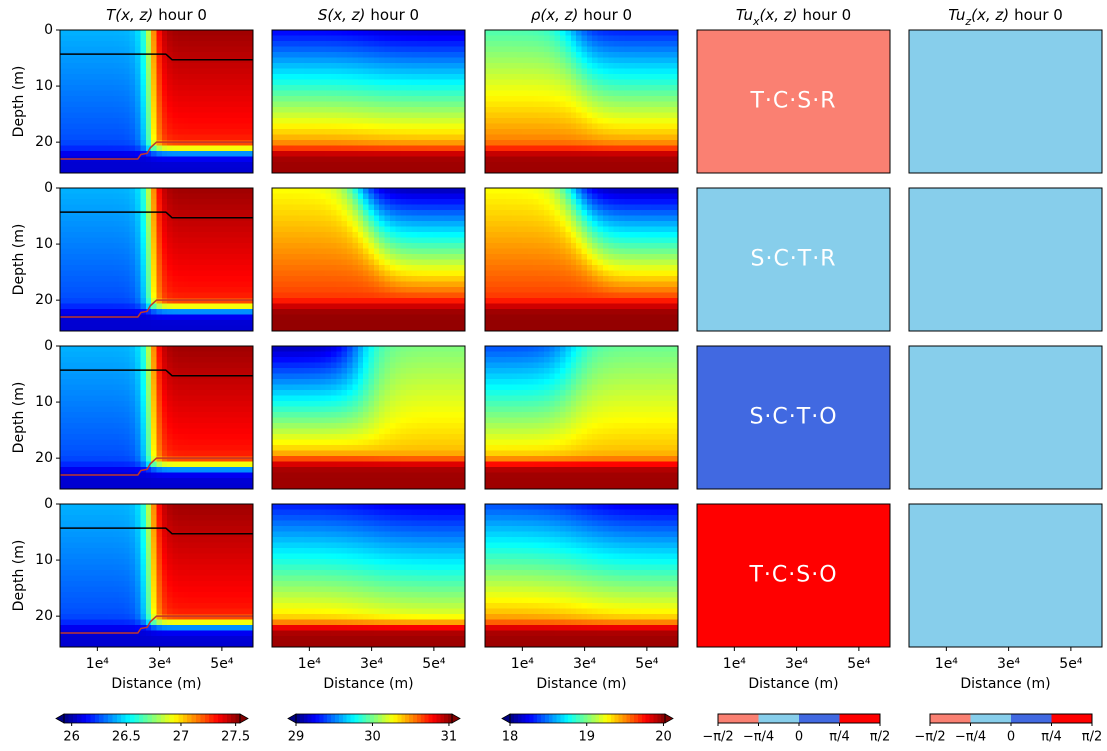 Image resolution: width=1107 pixels, height=751 pixels. Describe the element at coordinates (158, 718) in the screenshot. I see `colorbar-cell` at that location.